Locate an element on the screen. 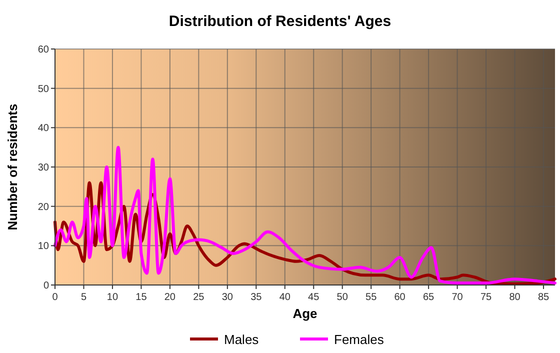 The height and width of the screenshot is (353, 560). x-tick-label: 80 is located at coordinates (515, 297).